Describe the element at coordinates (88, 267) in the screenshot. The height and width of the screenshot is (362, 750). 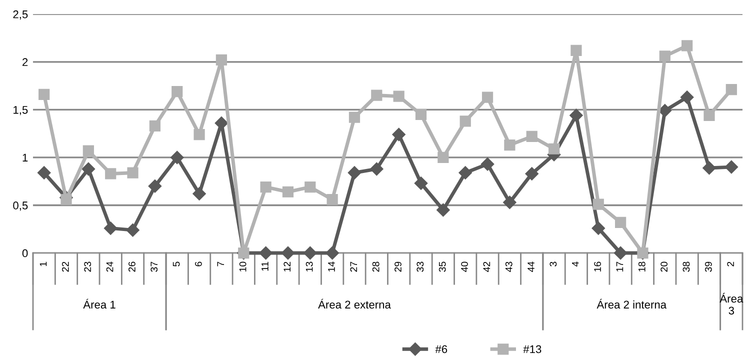
I see `x-tick-label: 23` at that location.